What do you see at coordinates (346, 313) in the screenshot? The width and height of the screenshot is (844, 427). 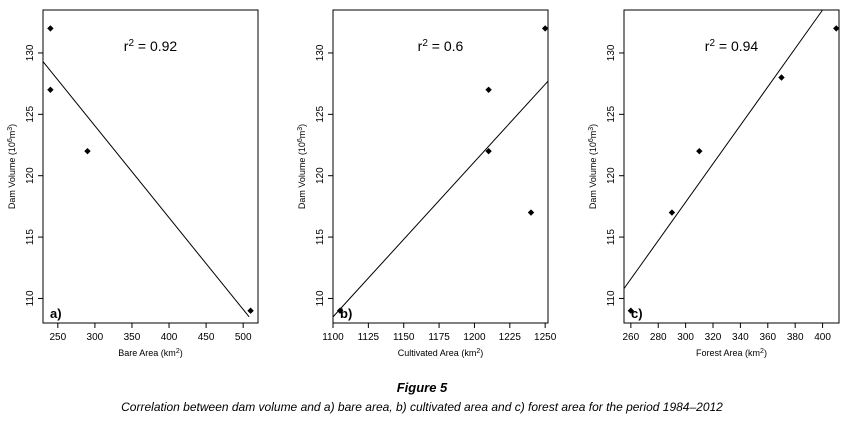 I see `panel-label: b)` at bounding box center [346, 313].